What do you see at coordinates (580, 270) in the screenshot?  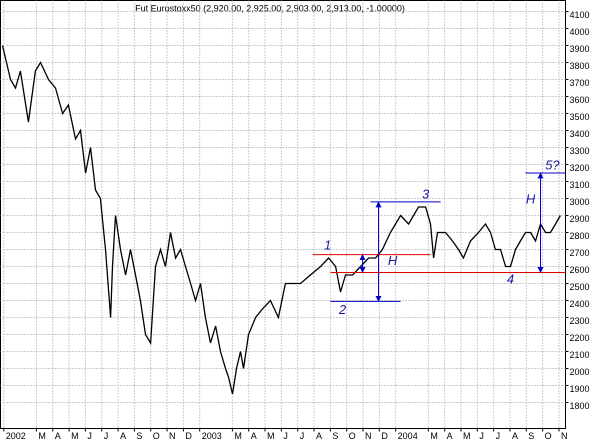 I see `y-tick-label: 2600` at bounding box center [580, 270].